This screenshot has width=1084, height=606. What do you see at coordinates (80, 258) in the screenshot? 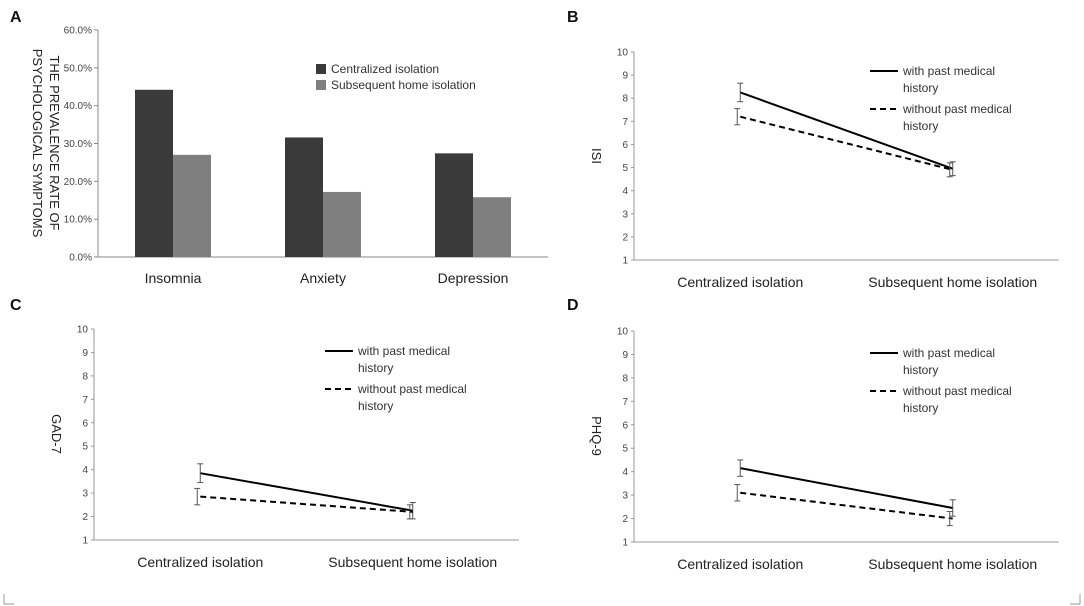
I see `y-tick-label: 0.0%` at bounding box center [80, 258].